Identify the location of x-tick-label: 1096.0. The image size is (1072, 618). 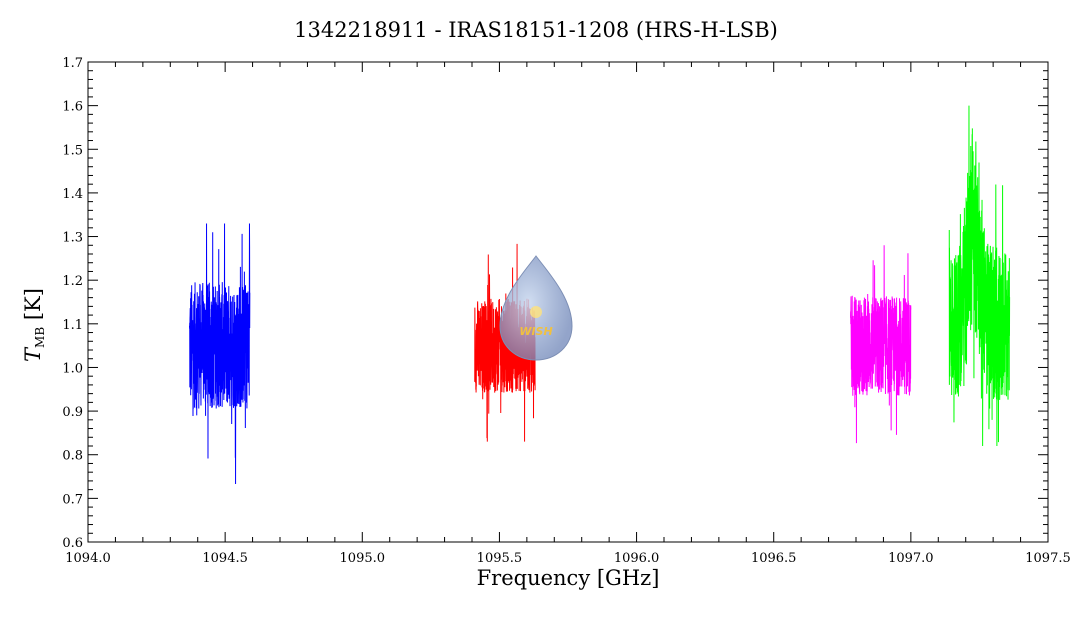
(637, 558).